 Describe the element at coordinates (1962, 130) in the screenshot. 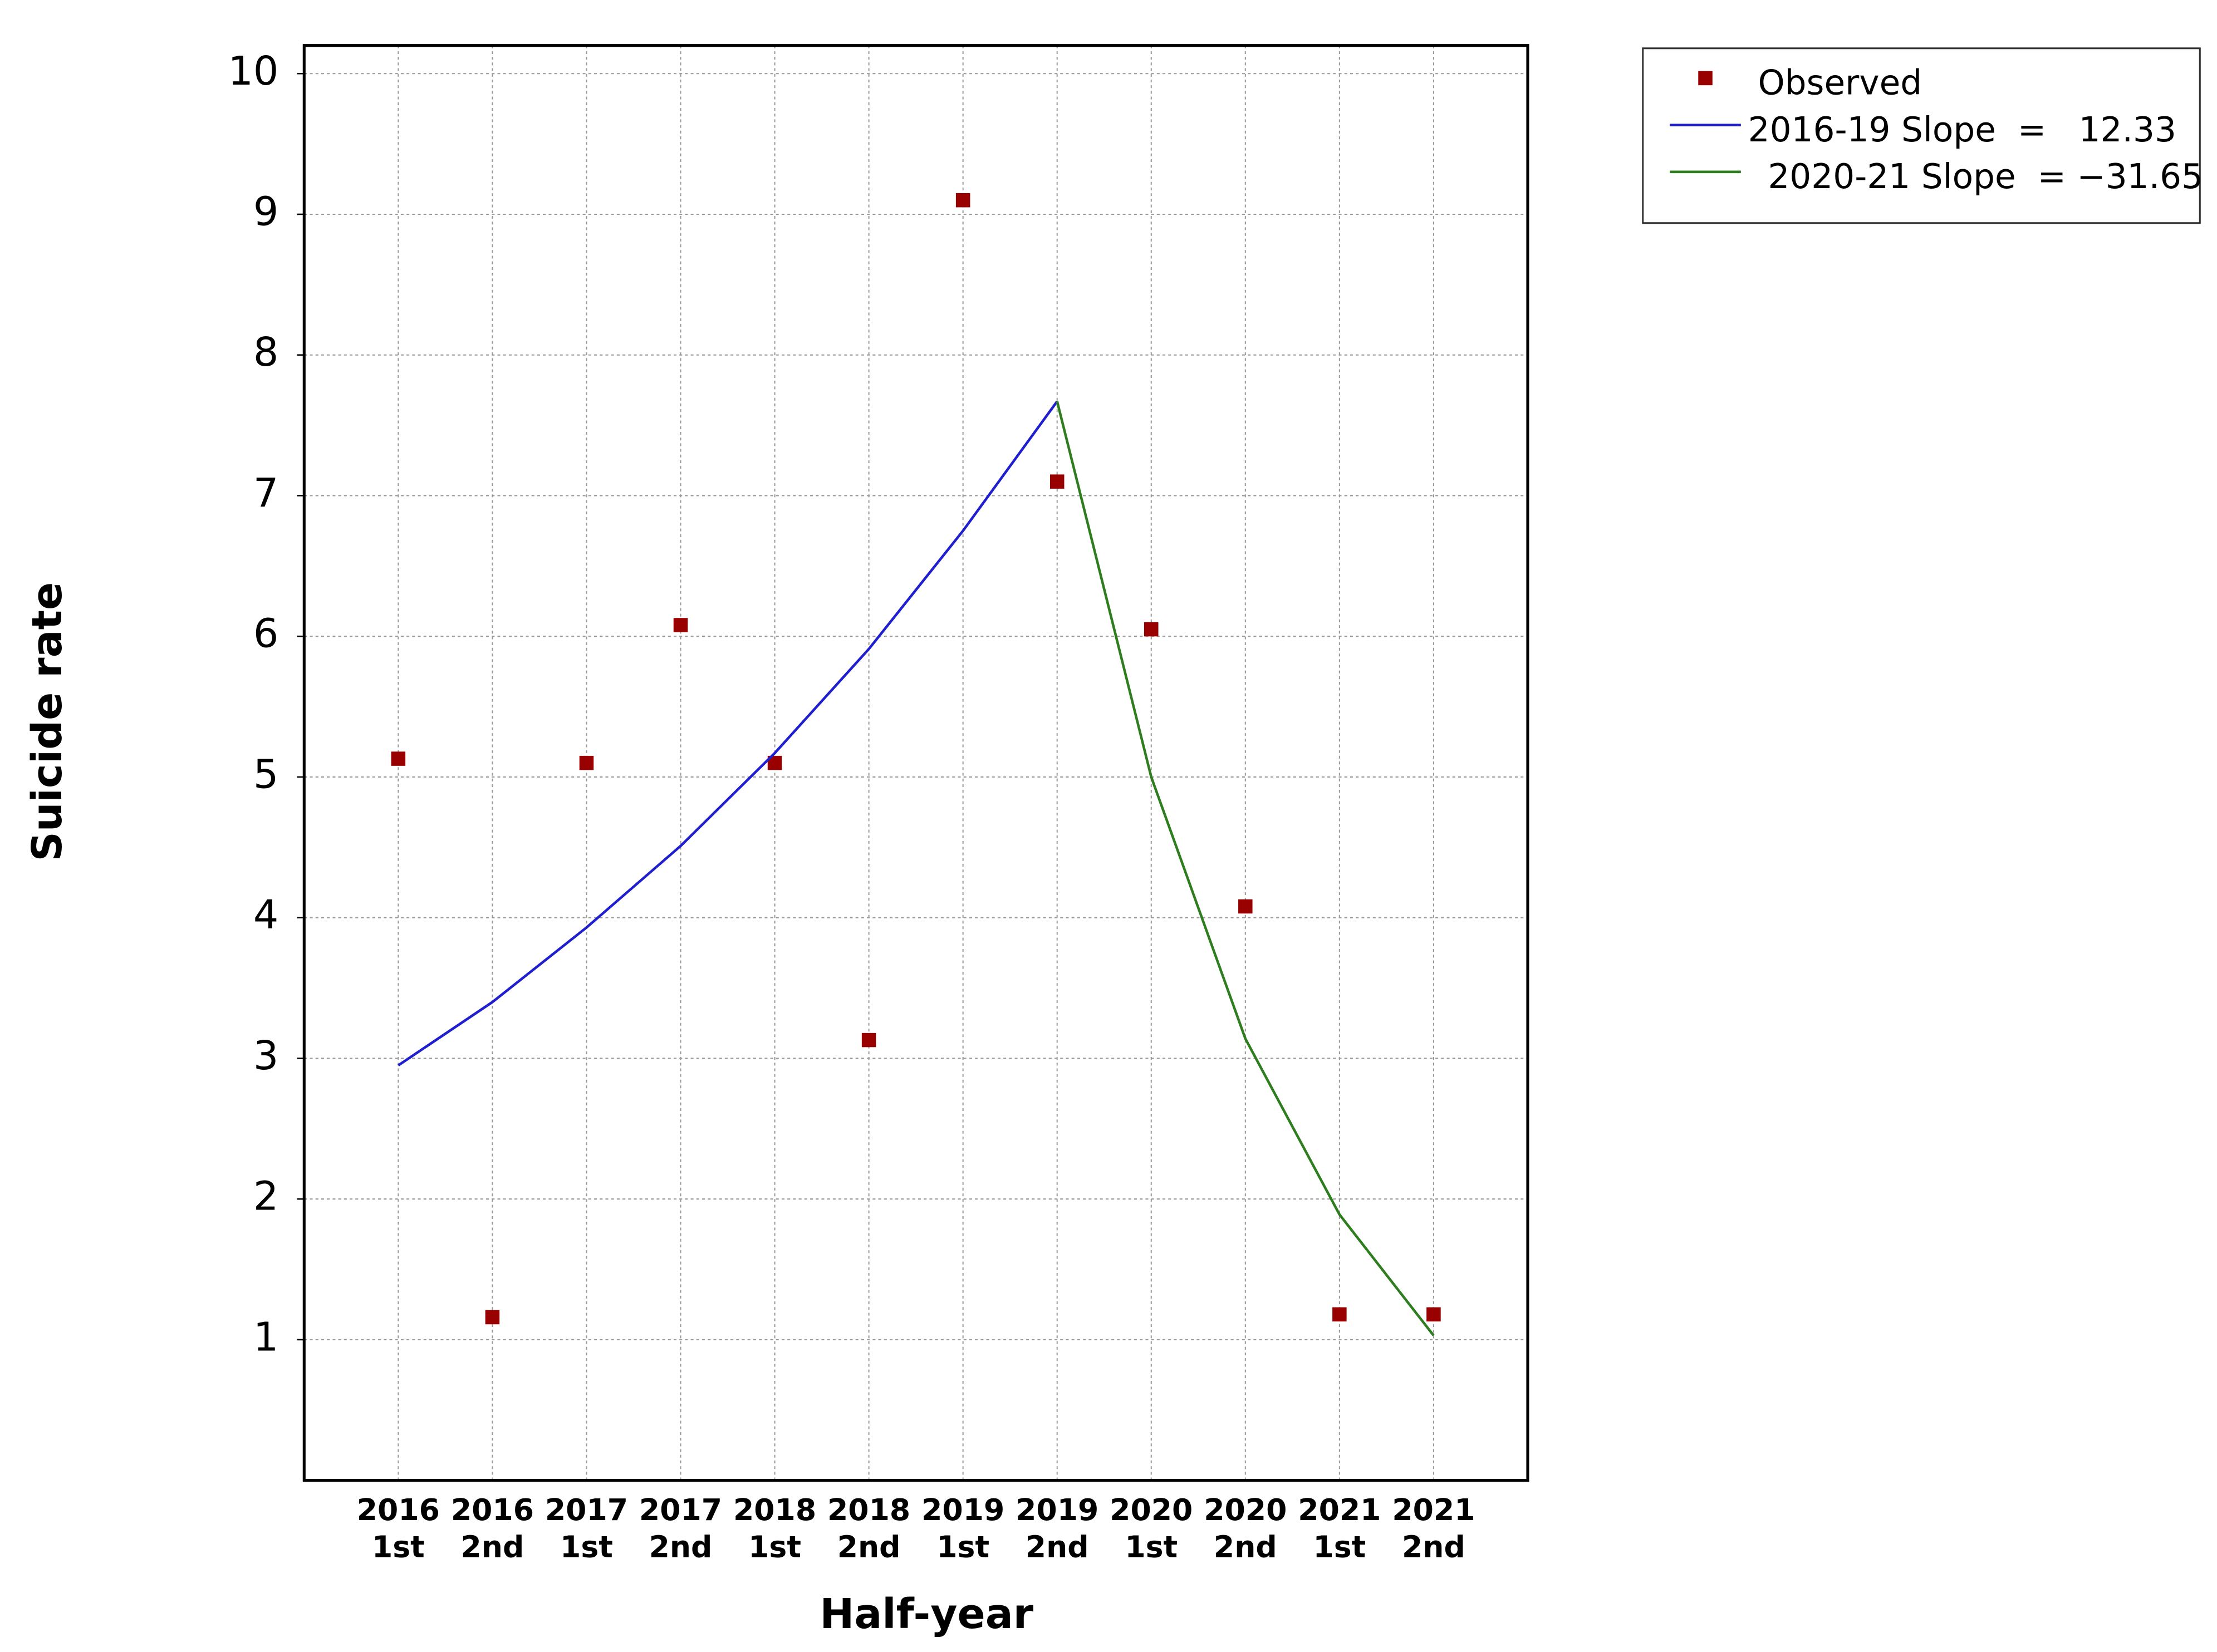

I see `legend-label: 2016-19 Slope = 12.33` at that location.